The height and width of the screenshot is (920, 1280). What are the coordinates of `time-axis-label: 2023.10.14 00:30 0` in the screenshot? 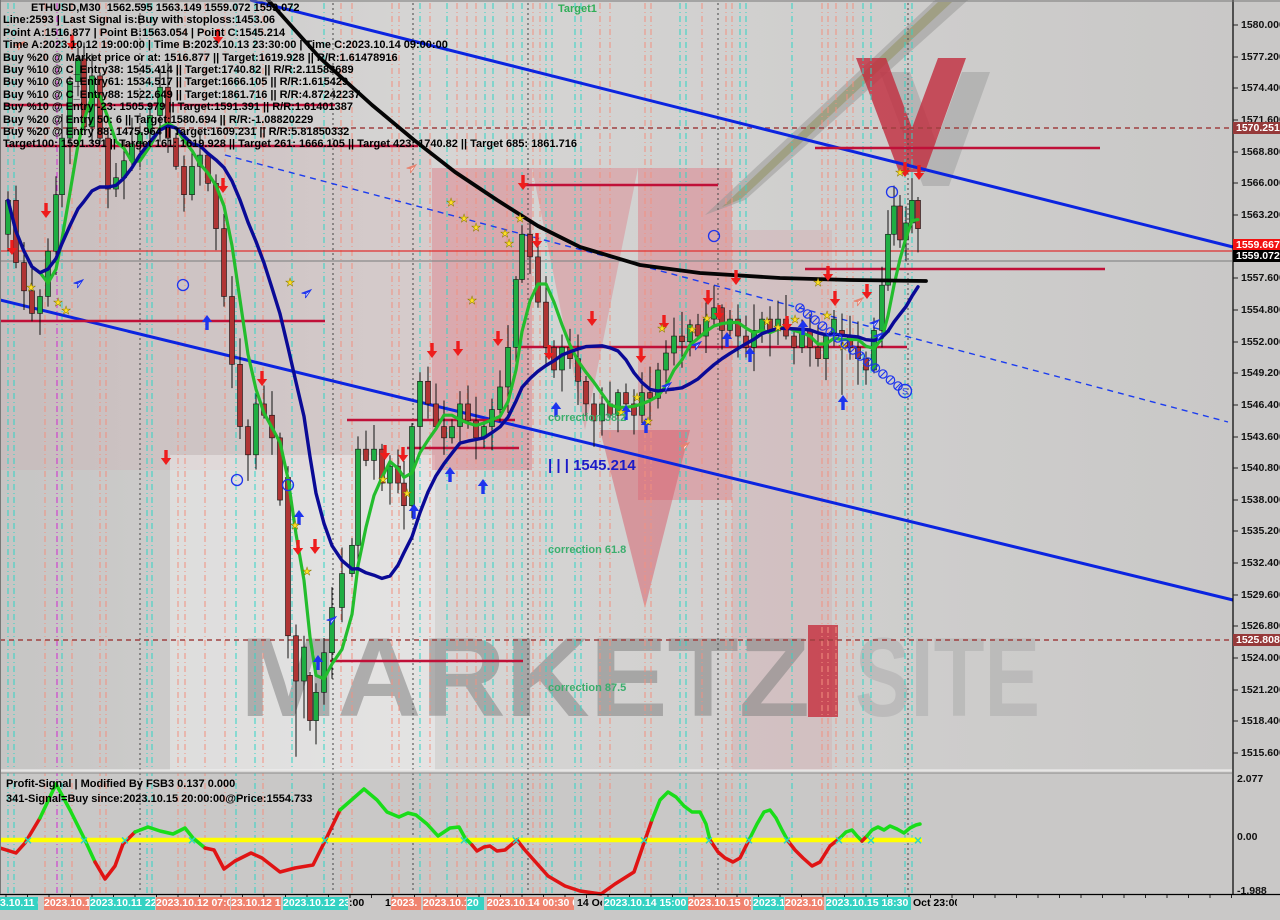 It's located at (530, 903).